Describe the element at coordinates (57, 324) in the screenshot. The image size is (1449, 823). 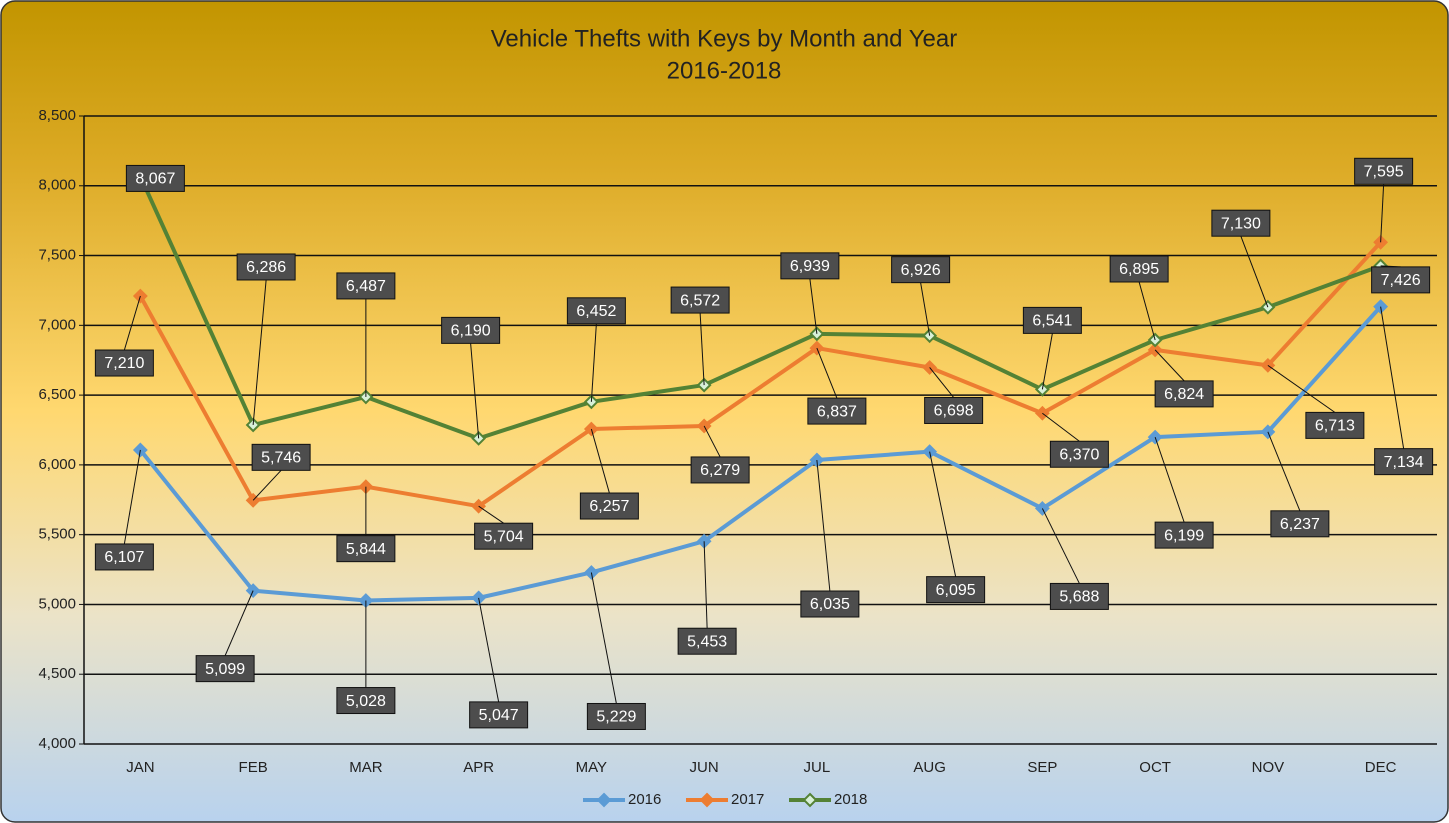
I see `y-tick-label: 7,000` at that location.